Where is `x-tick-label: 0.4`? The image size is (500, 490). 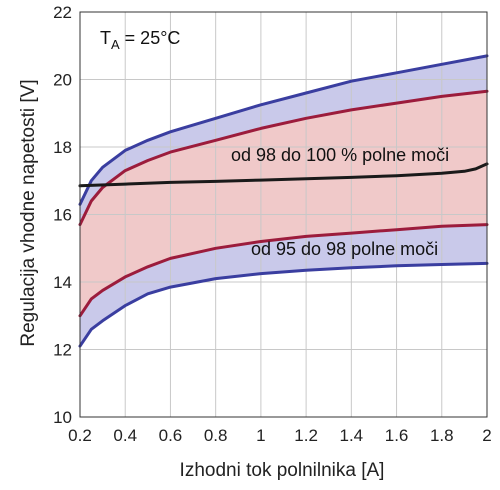
x-tick-label: 0.4 is located at coordinates (125, 435).